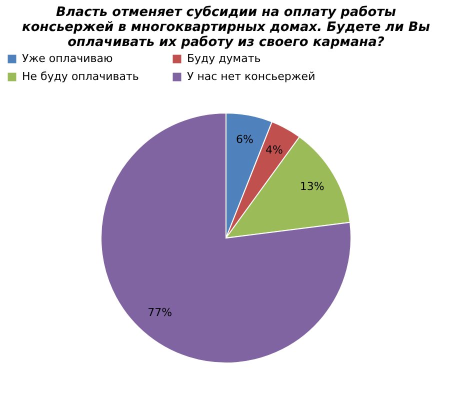  I want to click on data-label: 77%, so click(160, 313).